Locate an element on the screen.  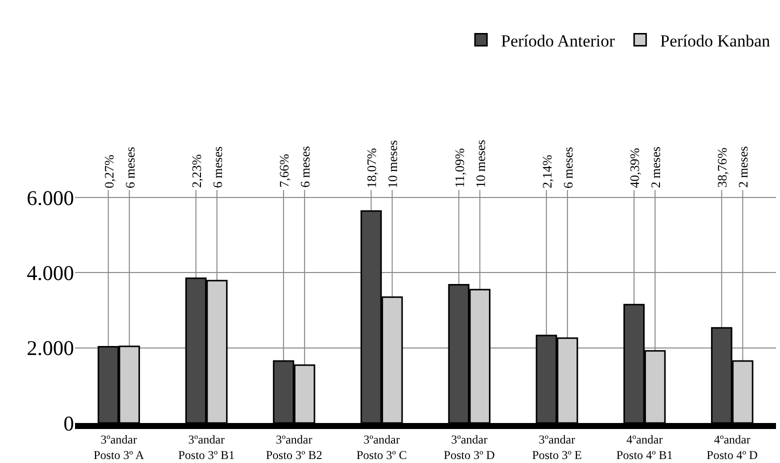
y-tick-label: 0 is located at coordinates (69, 423).